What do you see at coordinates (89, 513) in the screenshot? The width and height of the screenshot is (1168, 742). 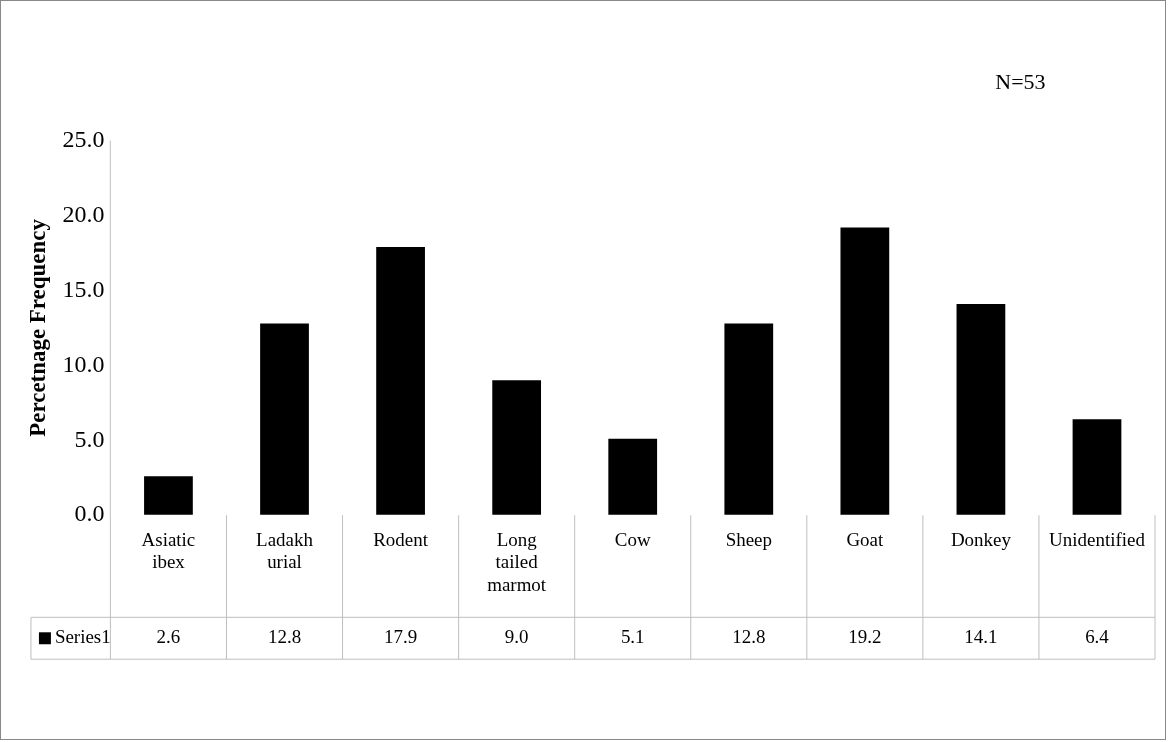 I see `y-tick-label: 0.0` at bounding box center [89, 513].